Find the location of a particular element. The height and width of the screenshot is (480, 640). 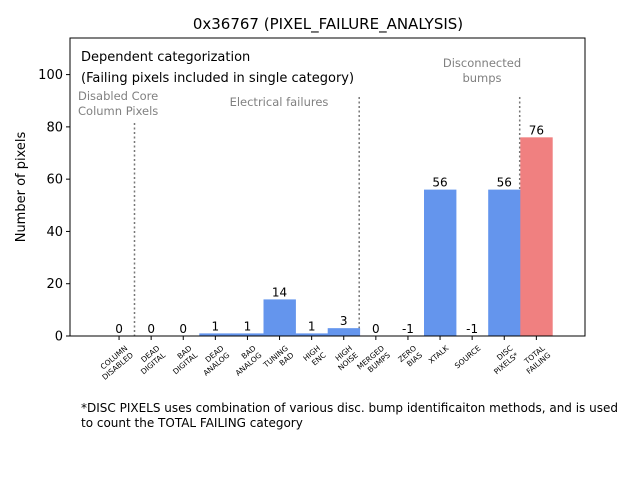

x-tick-label: COLUMNDISABLED is located at coordinates (115, 362).